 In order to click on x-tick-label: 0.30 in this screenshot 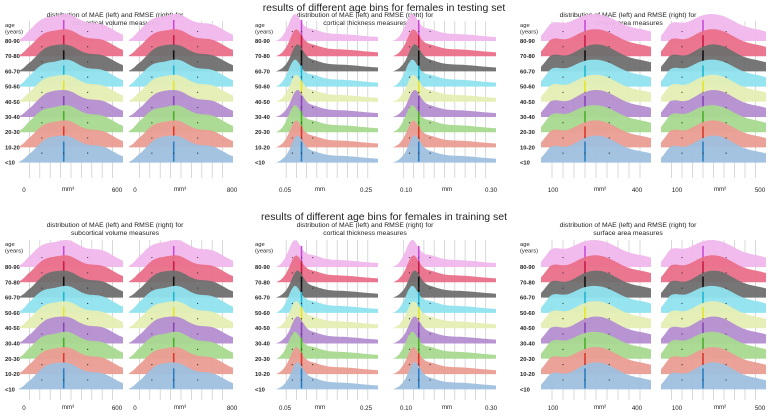, I will do `click(491, 190)`.